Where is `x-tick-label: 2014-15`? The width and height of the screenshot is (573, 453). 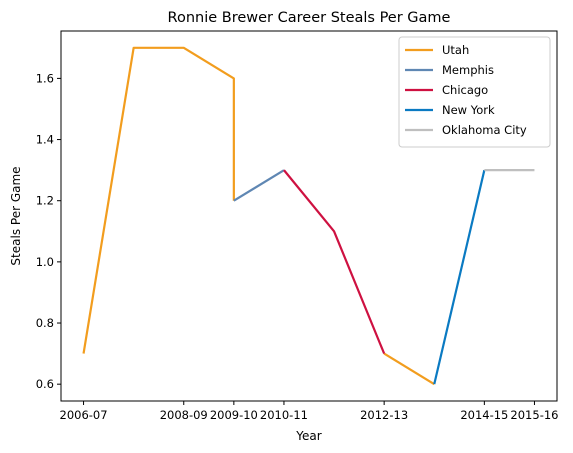
x-tick-label: 2014-15 is located at coordinates (484, 415).